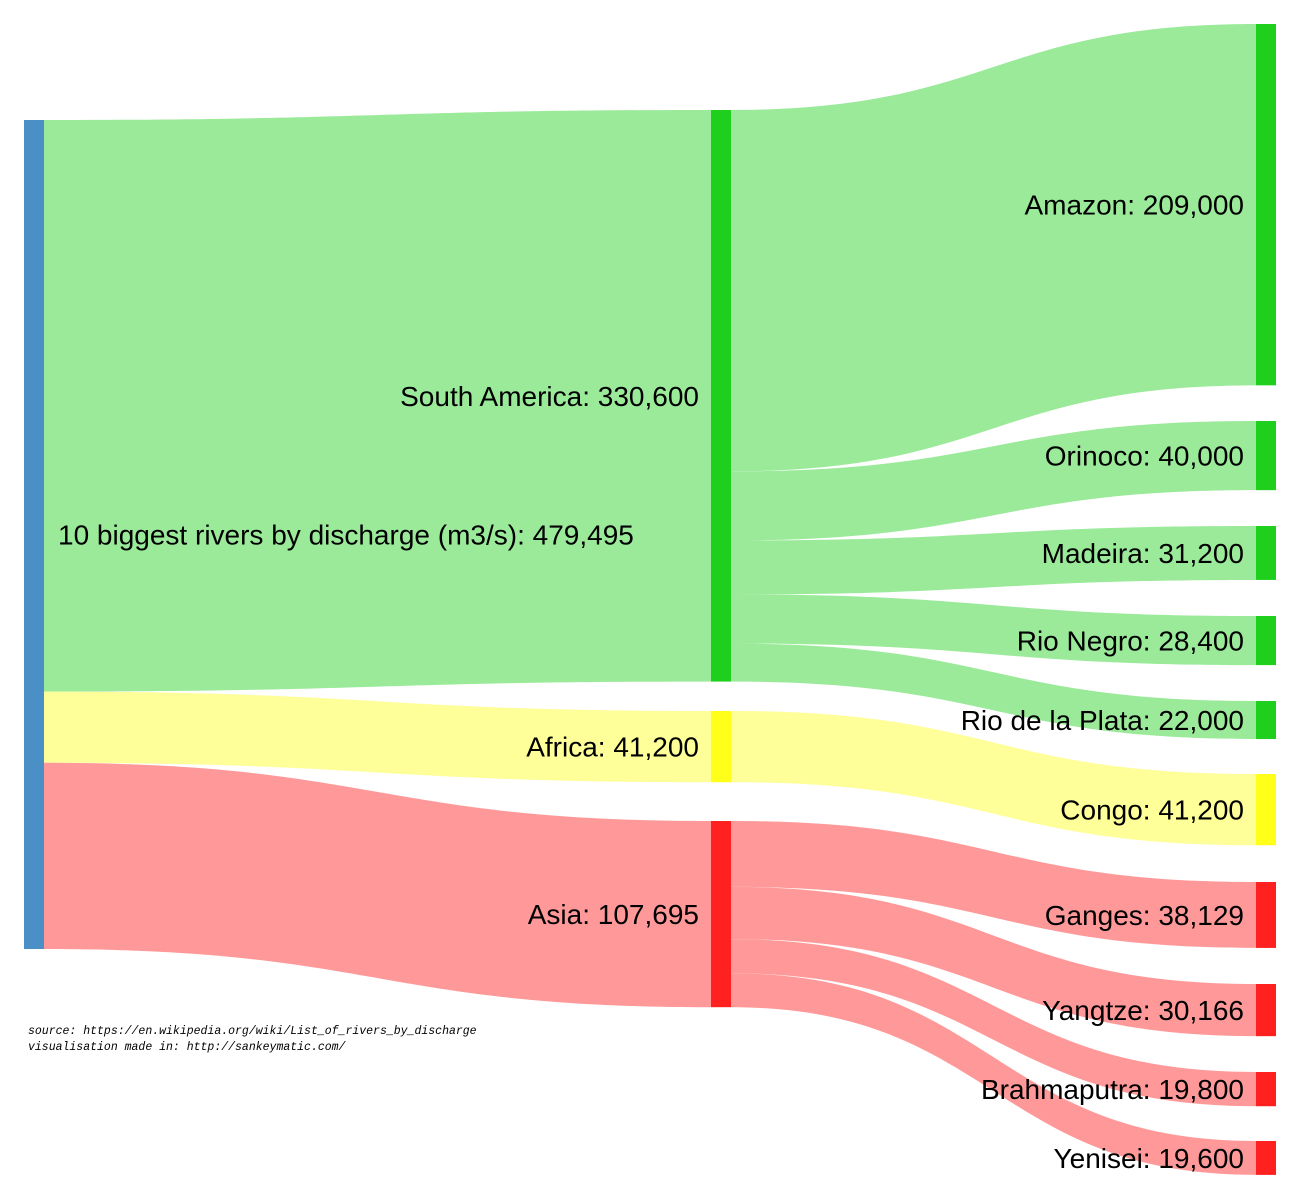  What do you see at coordinates (993, 778) in the screenshot?
I see `flow-africa-to-congo` at bounding box center [993, 778].